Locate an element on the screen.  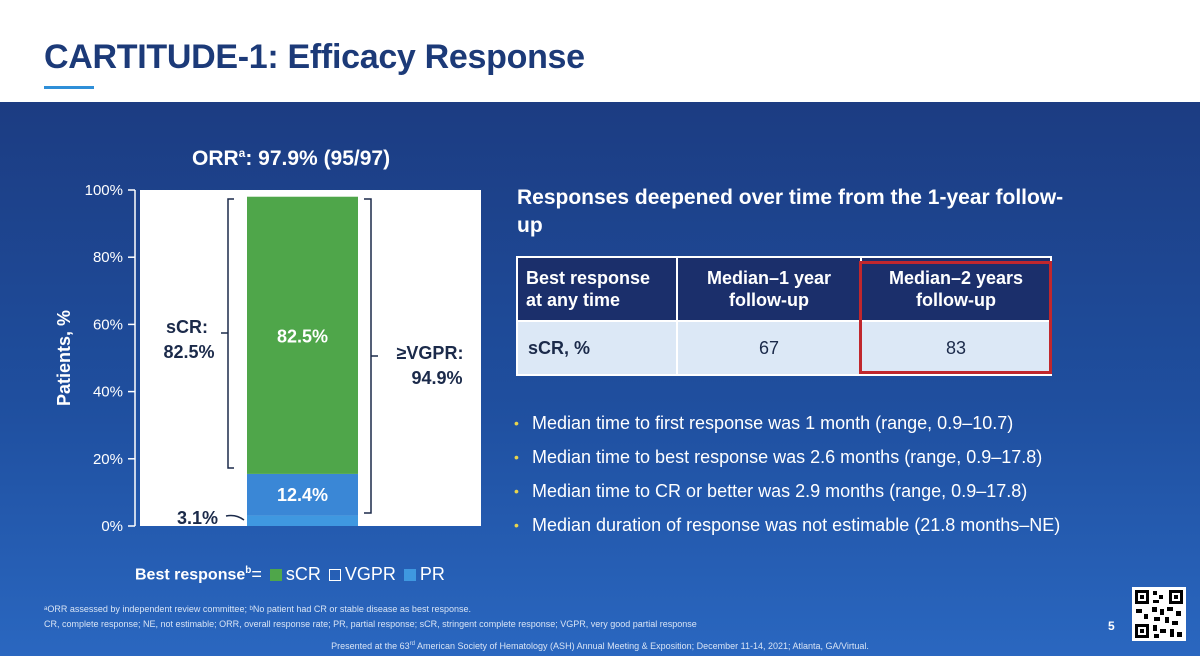
scr-bracket-label-2: 82.5% is located at coordinates (188, 352).